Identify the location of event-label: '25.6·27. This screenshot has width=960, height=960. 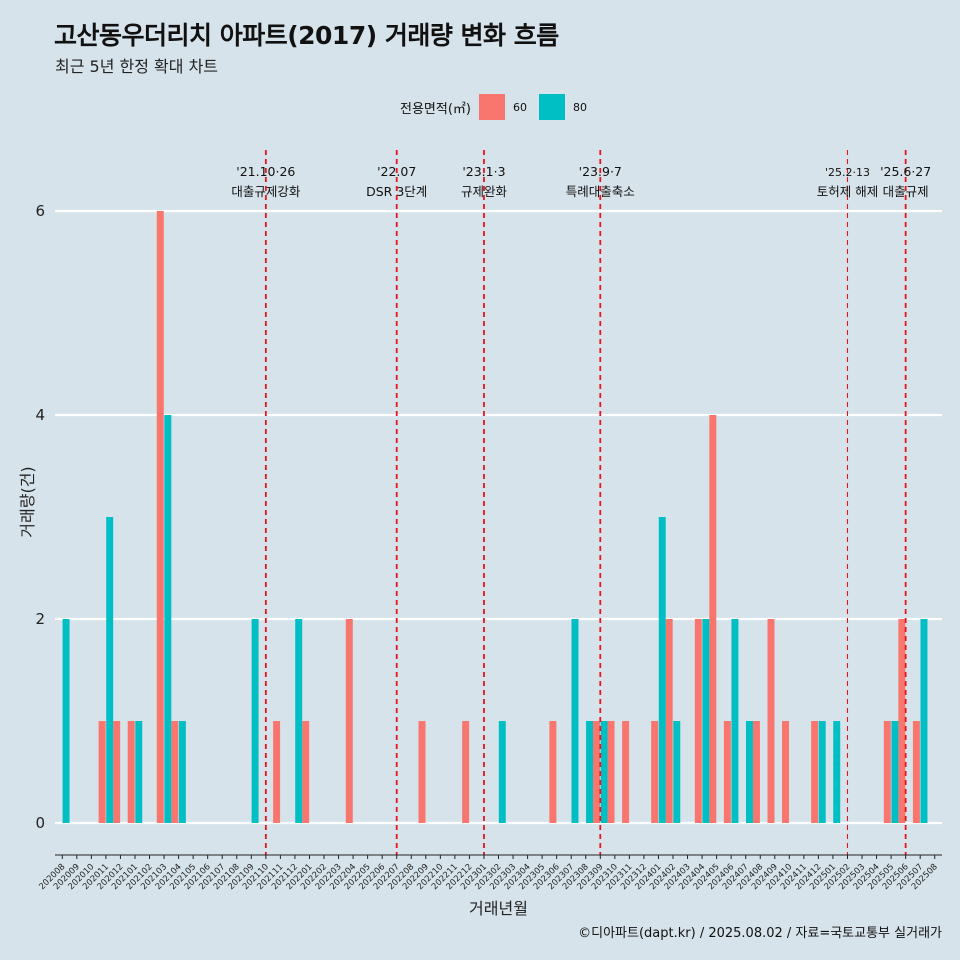
(905, 171).